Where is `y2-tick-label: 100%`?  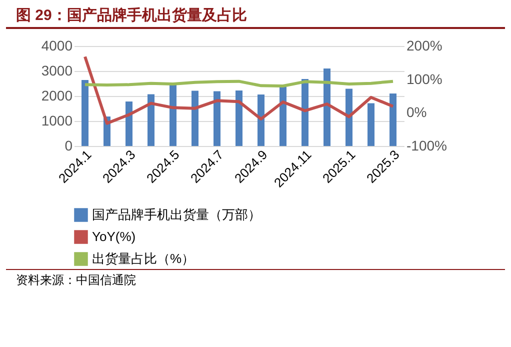 y2-tick-label: 100% is located at coordinates (424, 78).